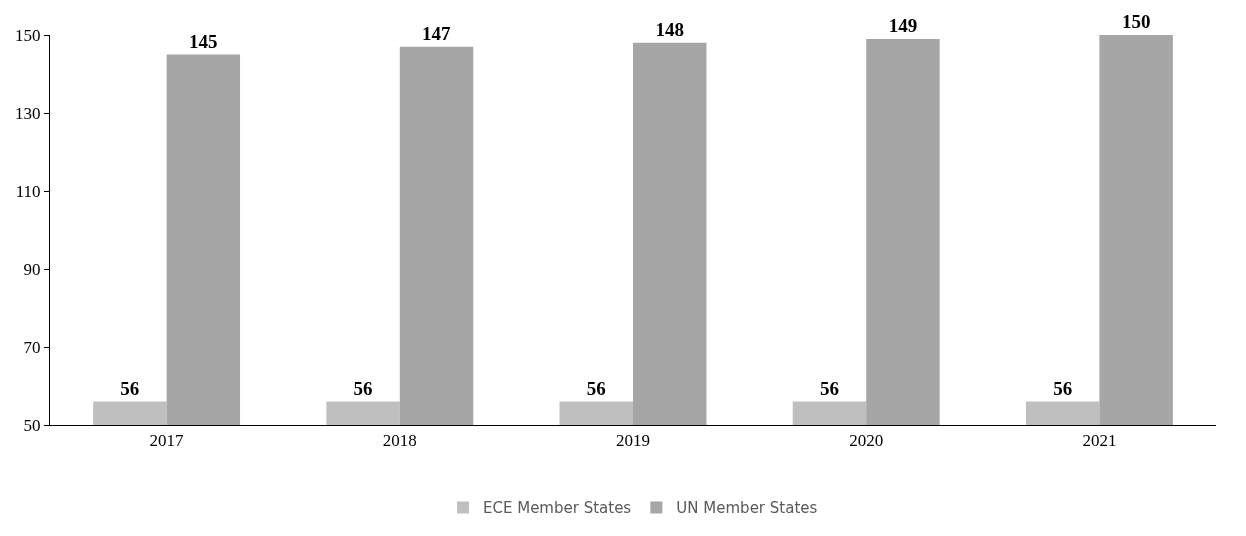  Describe the element at coordinates (203, 41) in the screenshot. I see `data-label: 145` at that location.